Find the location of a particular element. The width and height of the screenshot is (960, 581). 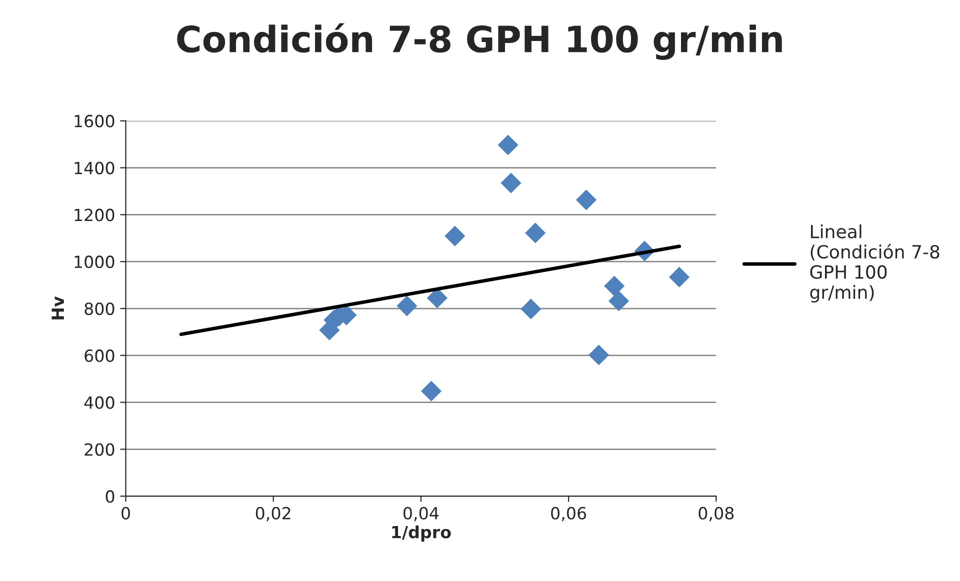

y-tick-label: 1600 is located at coordinates (94, 121).